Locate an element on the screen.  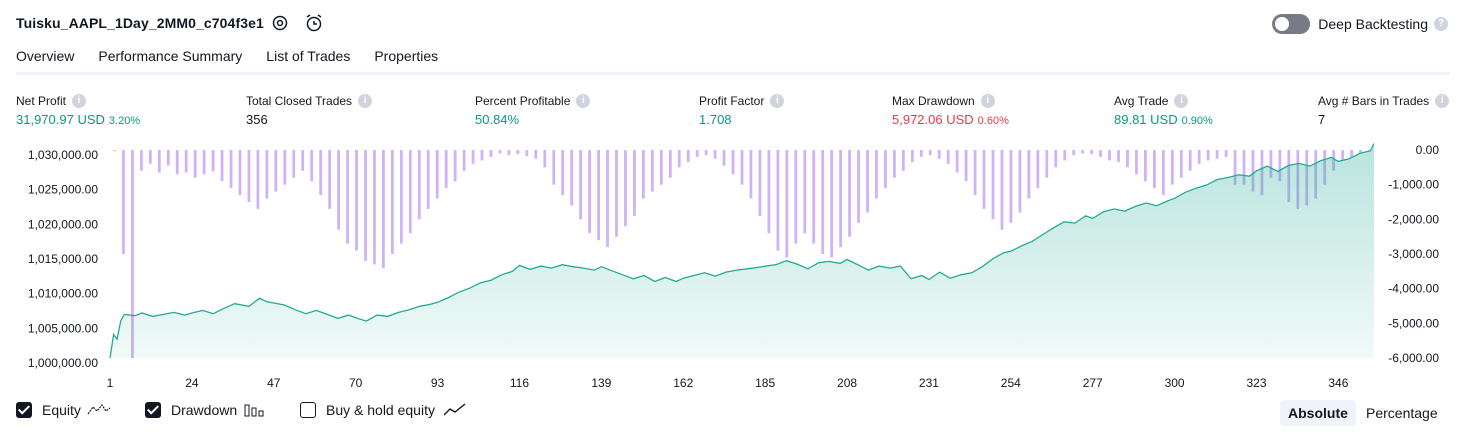
deep-backtesting-label: Deep Backtesting is located at coordinates (1373, 24).